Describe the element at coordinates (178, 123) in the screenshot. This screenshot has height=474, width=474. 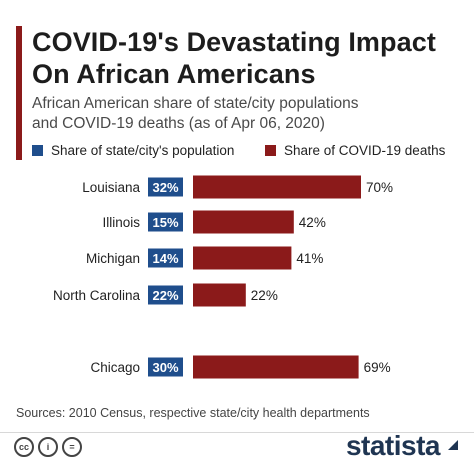
I see `subtitle-line-2: and COVID-19 deaths (as of Apr 06, 2020)` at that location.